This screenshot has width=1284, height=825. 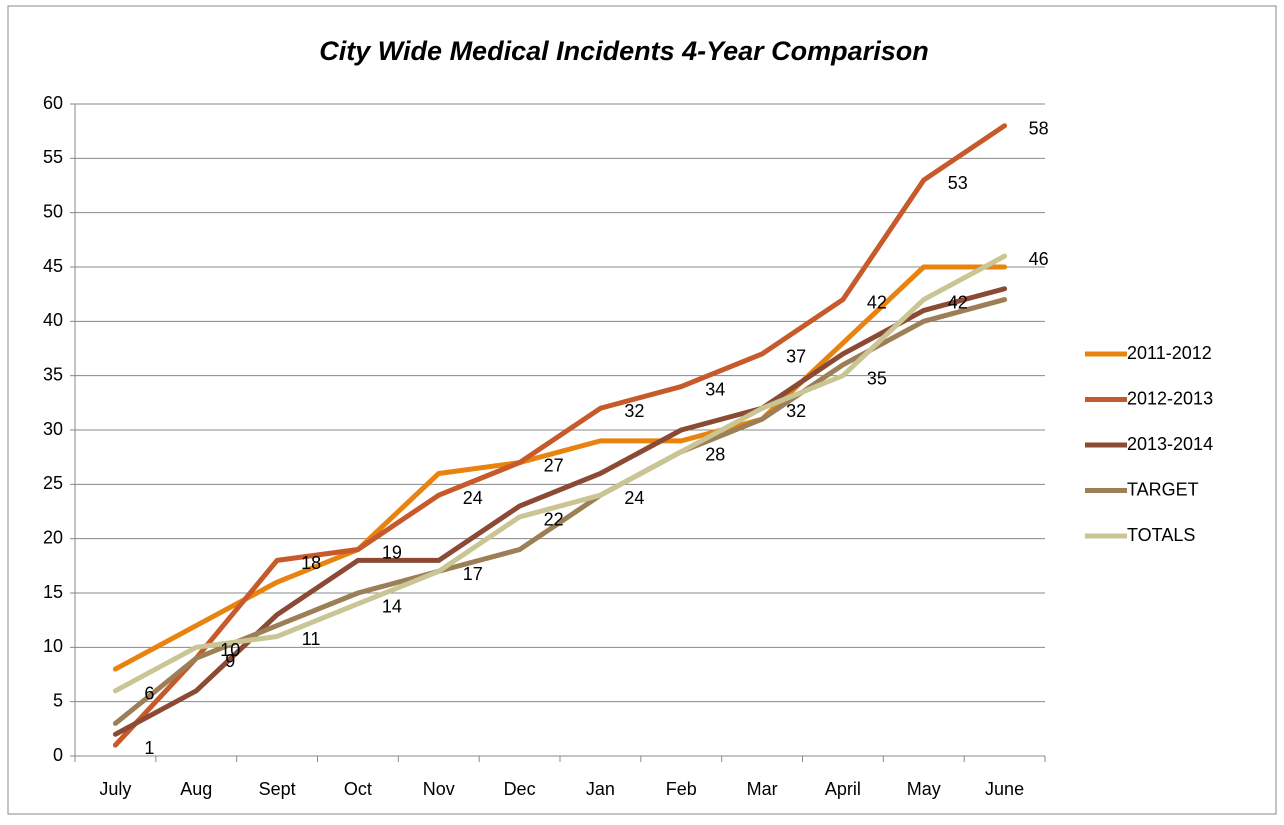 What do you see at coordinates (53, 157) in the screenshot?
I see `y-tick-label: 55` at bounding box center [53, 157].